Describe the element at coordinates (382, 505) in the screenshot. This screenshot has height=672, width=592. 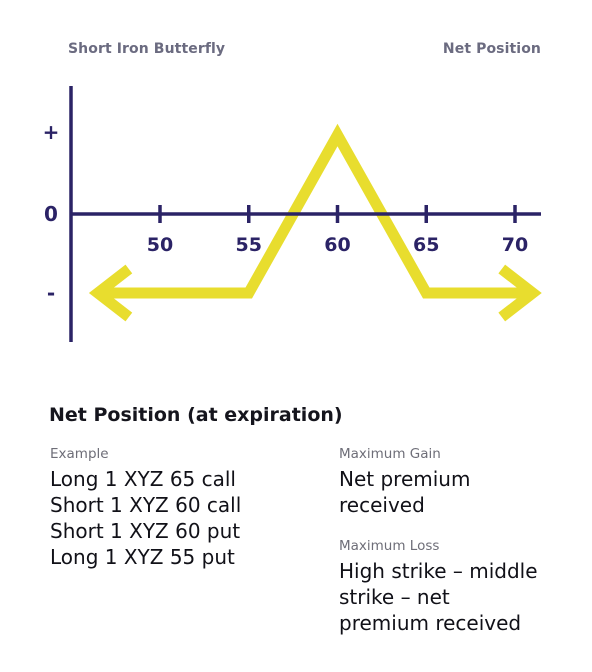
I see `max-gain-line: received` at that location.